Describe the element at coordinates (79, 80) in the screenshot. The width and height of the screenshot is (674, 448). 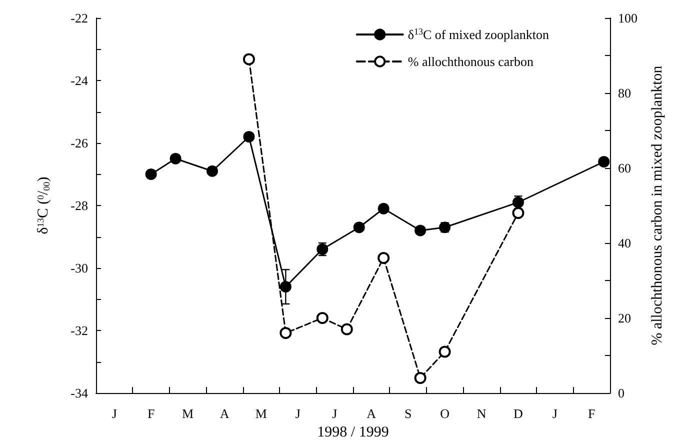
I see `y-tick-label: -24` at that location.